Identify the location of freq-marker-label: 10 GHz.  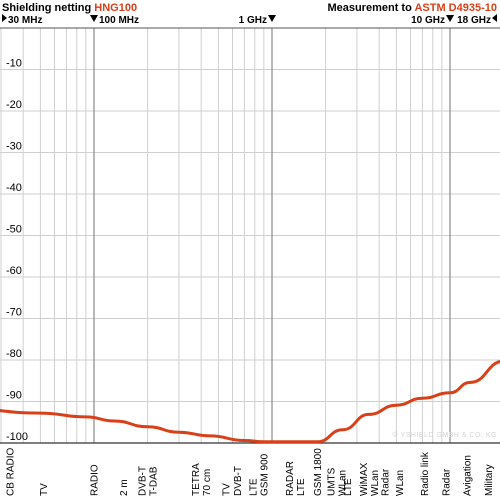
(428, 20).